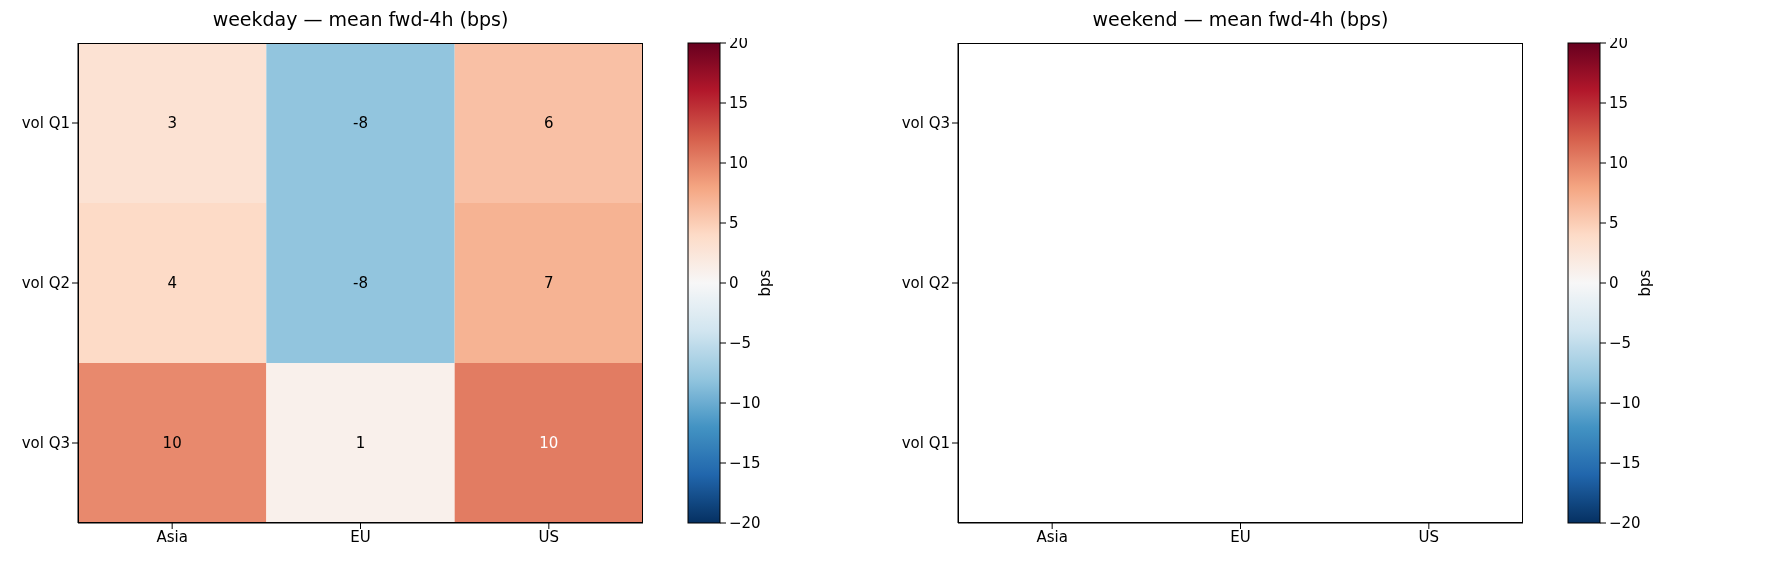  What do you see at coordinates (549, 283) in the screenshot?
I see `data-label: 7` at bounding box center [549, 283].